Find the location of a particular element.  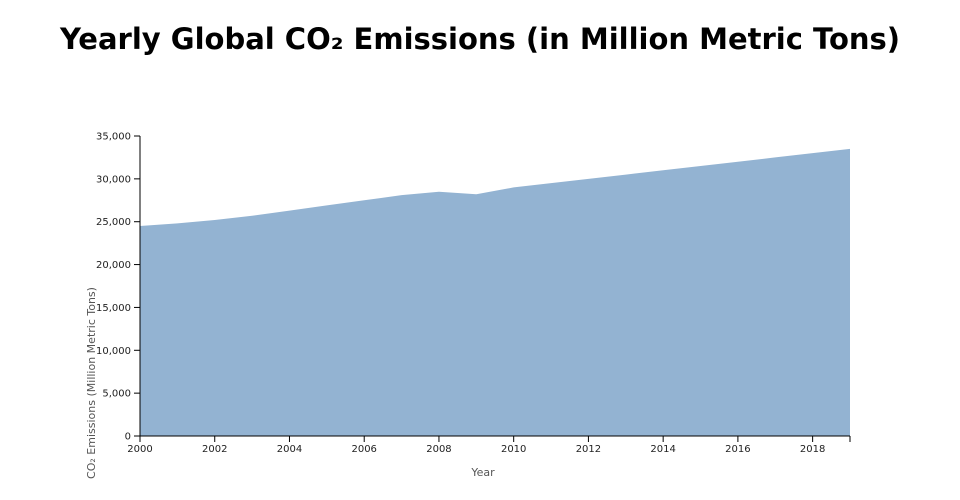

x-axis-title: Year is located at coordinates (482, 472).